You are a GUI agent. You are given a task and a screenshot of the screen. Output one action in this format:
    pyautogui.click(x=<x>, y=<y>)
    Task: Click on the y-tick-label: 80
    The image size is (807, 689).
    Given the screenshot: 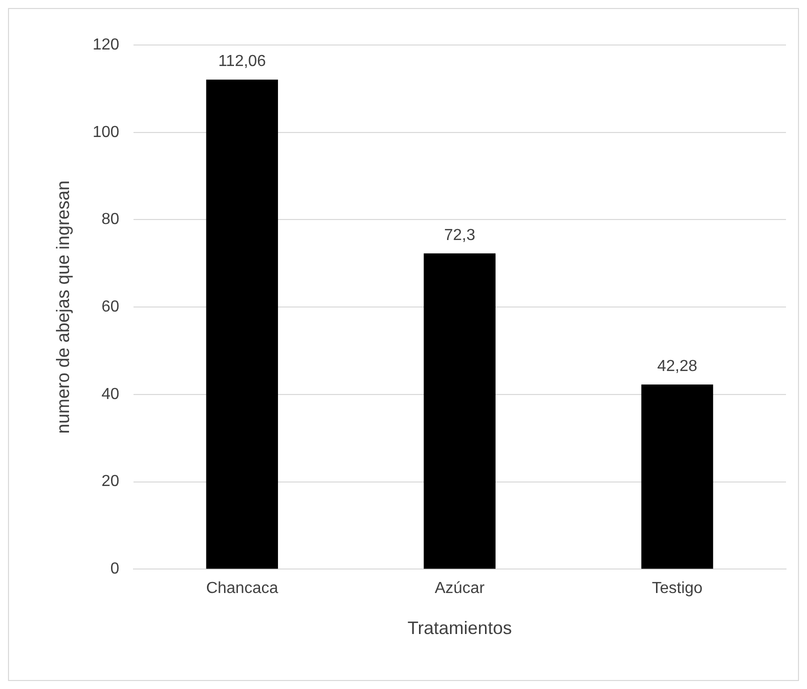 What is the action you would take?
    pyautogui.click(x=111, y=219)
    